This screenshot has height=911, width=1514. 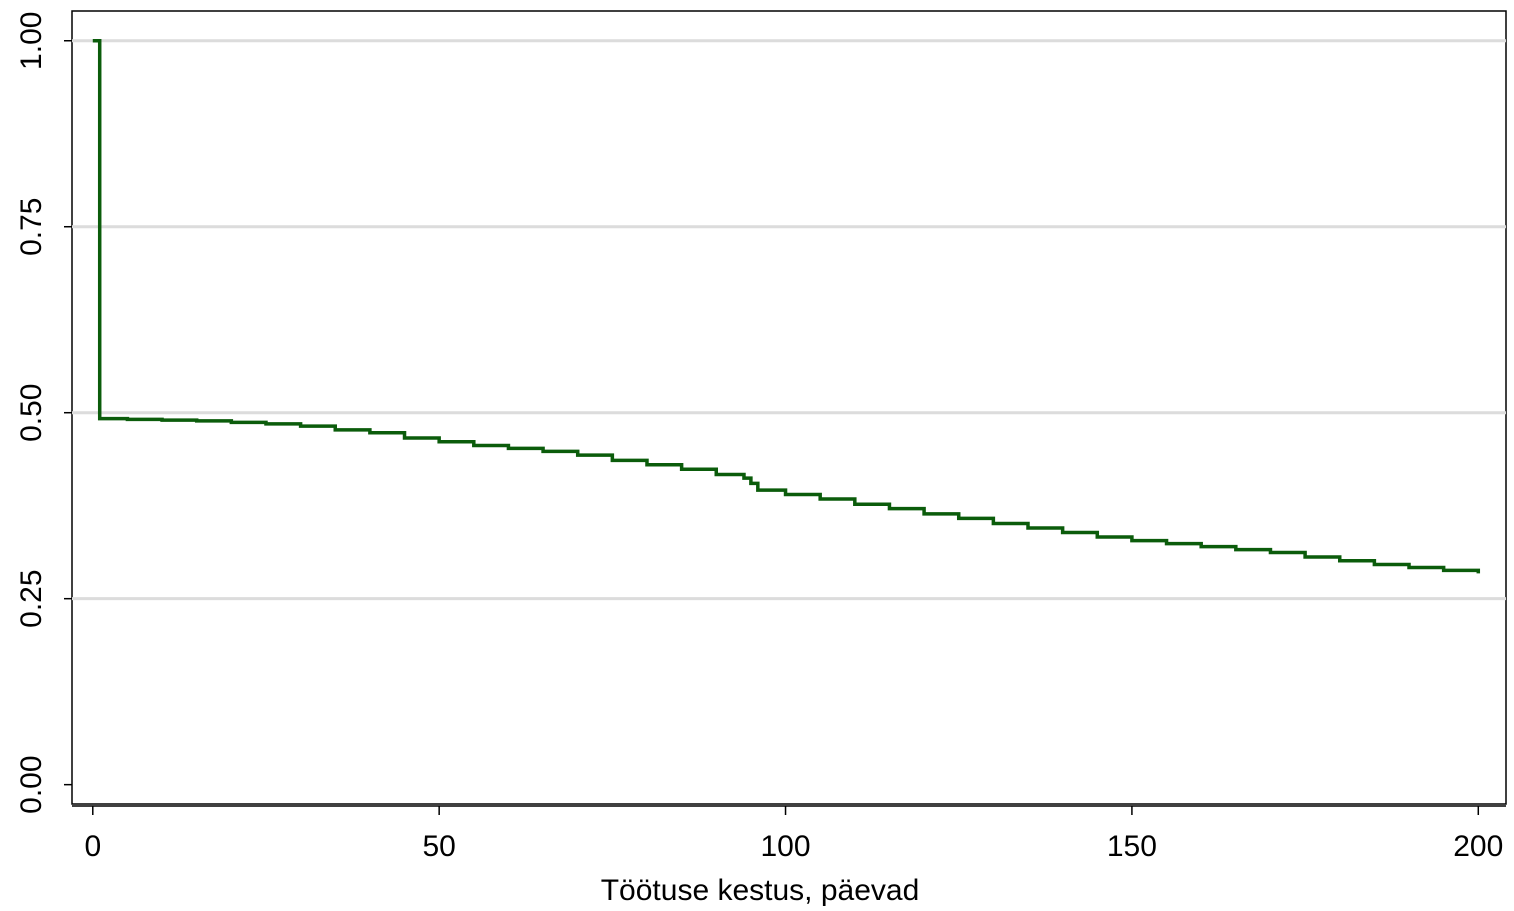 I want to click on x-tick-label: 100, so click(x=786, y=846).